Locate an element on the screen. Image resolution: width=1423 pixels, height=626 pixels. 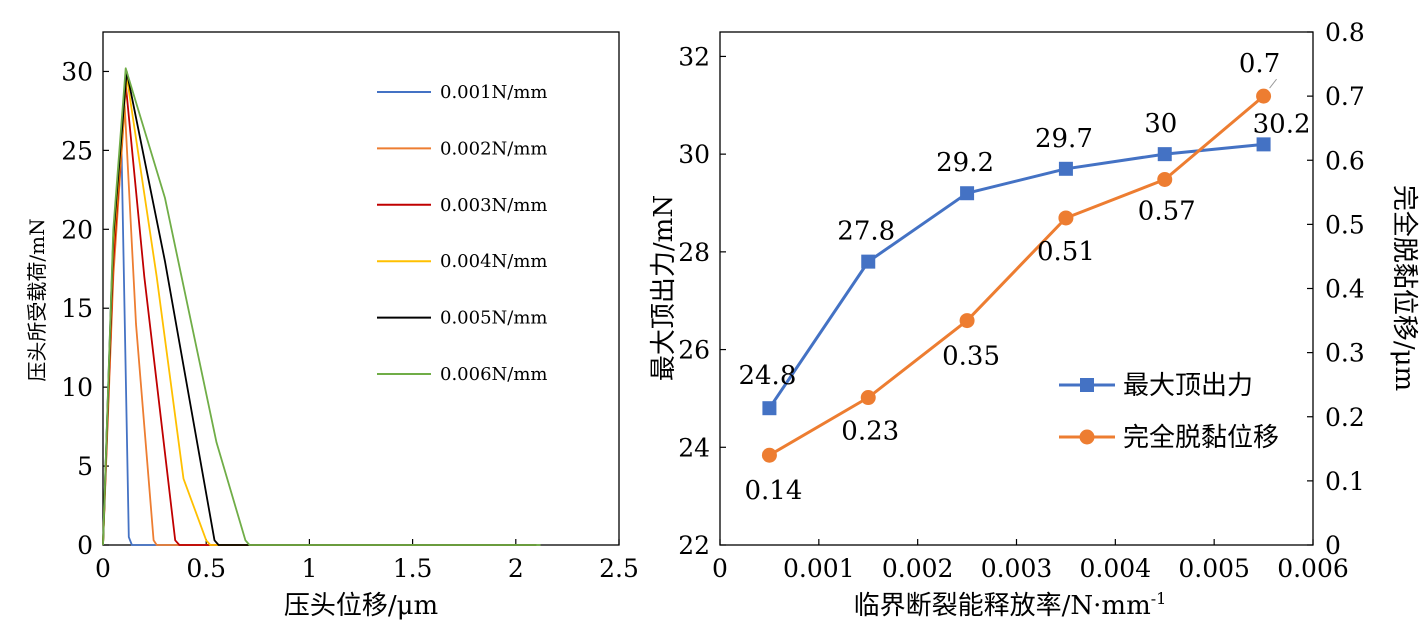
left-y-tick-label: 10 is located at coordinates (77, 387).